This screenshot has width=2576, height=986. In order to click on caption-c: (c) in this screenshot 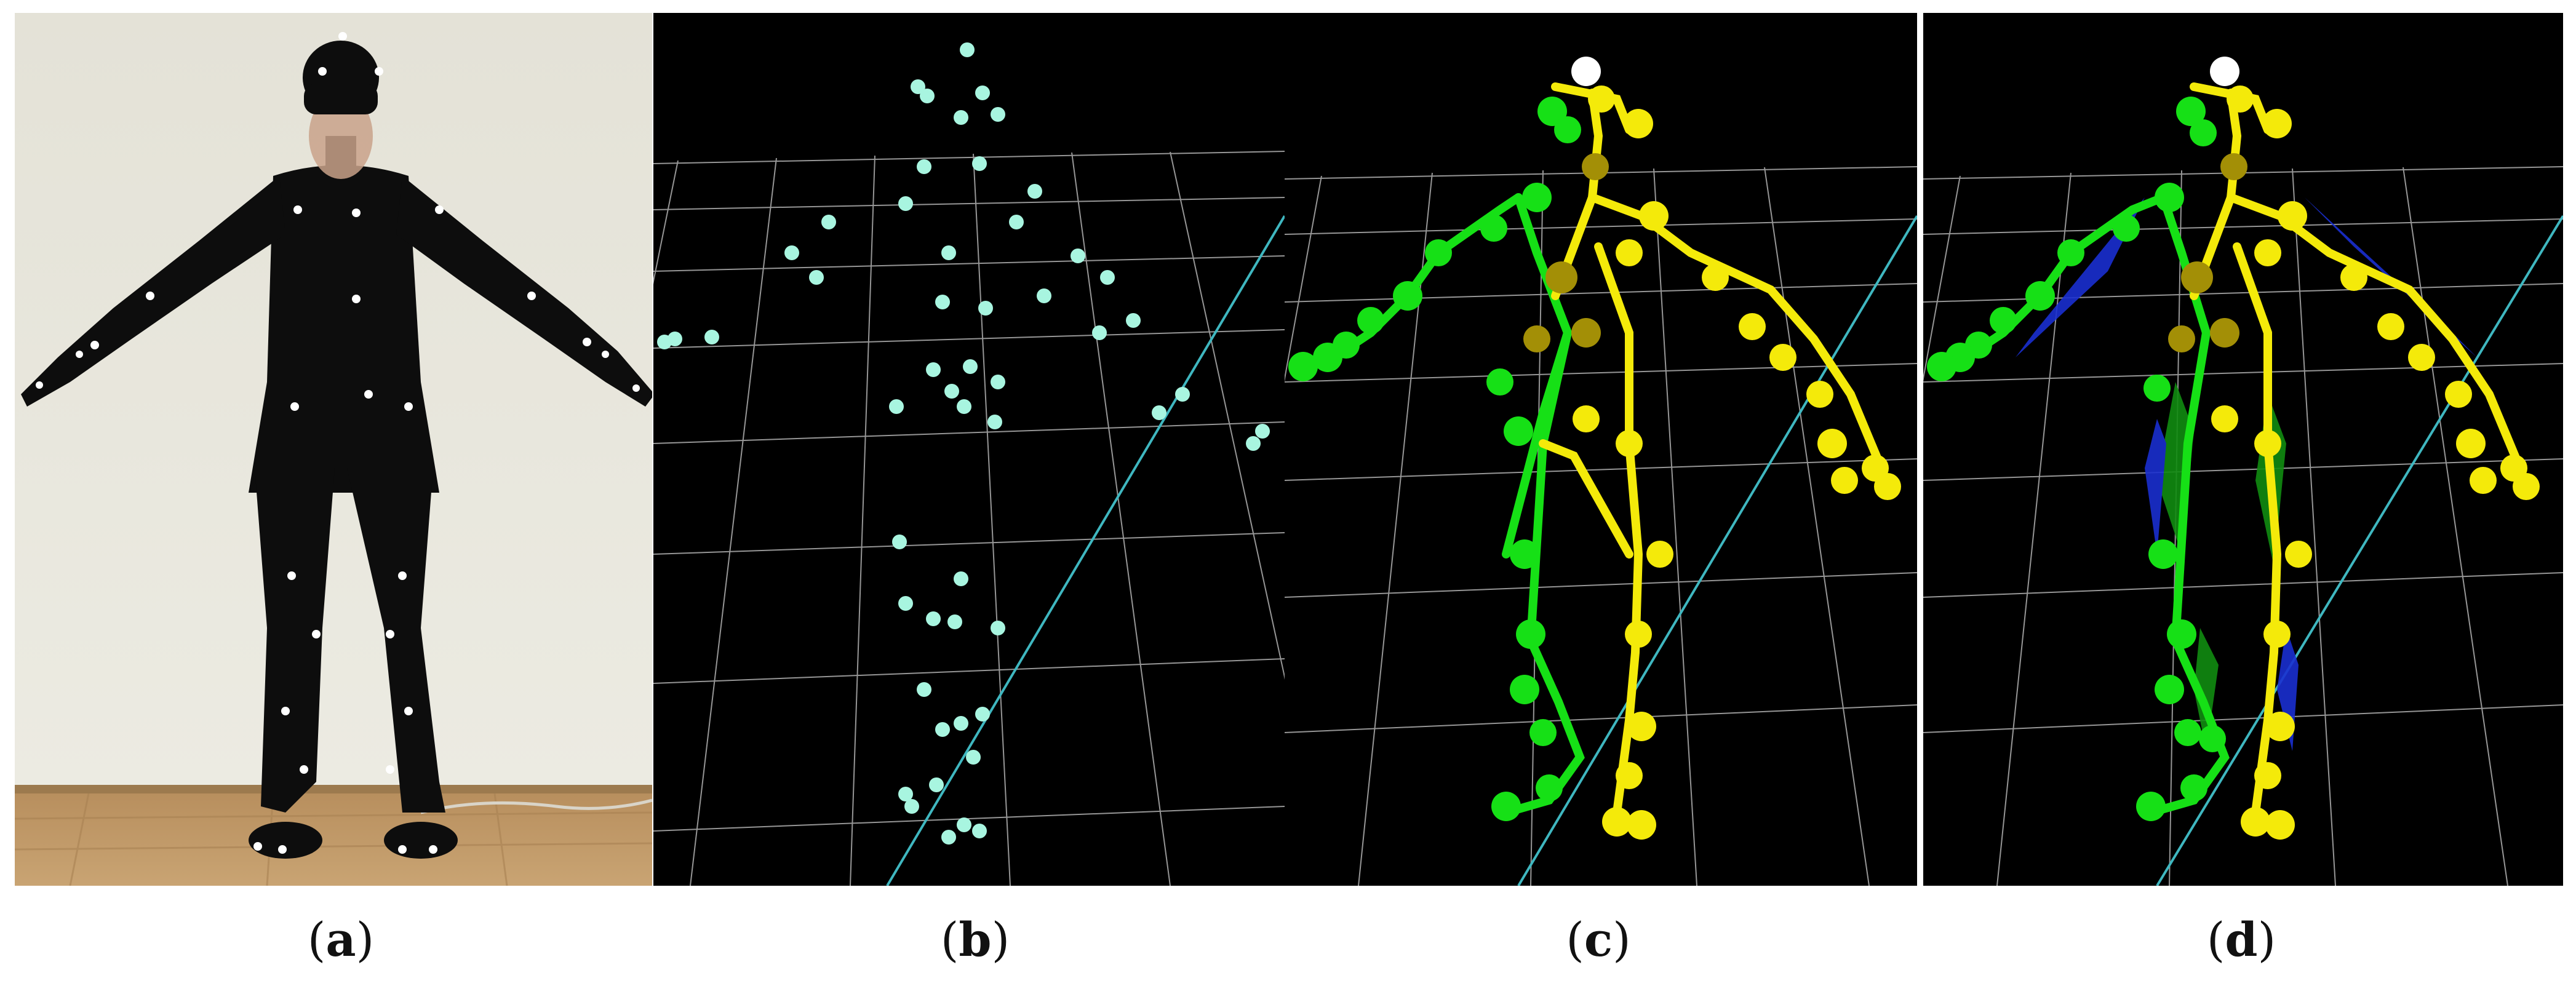, I will do `click(1598, 939)`.